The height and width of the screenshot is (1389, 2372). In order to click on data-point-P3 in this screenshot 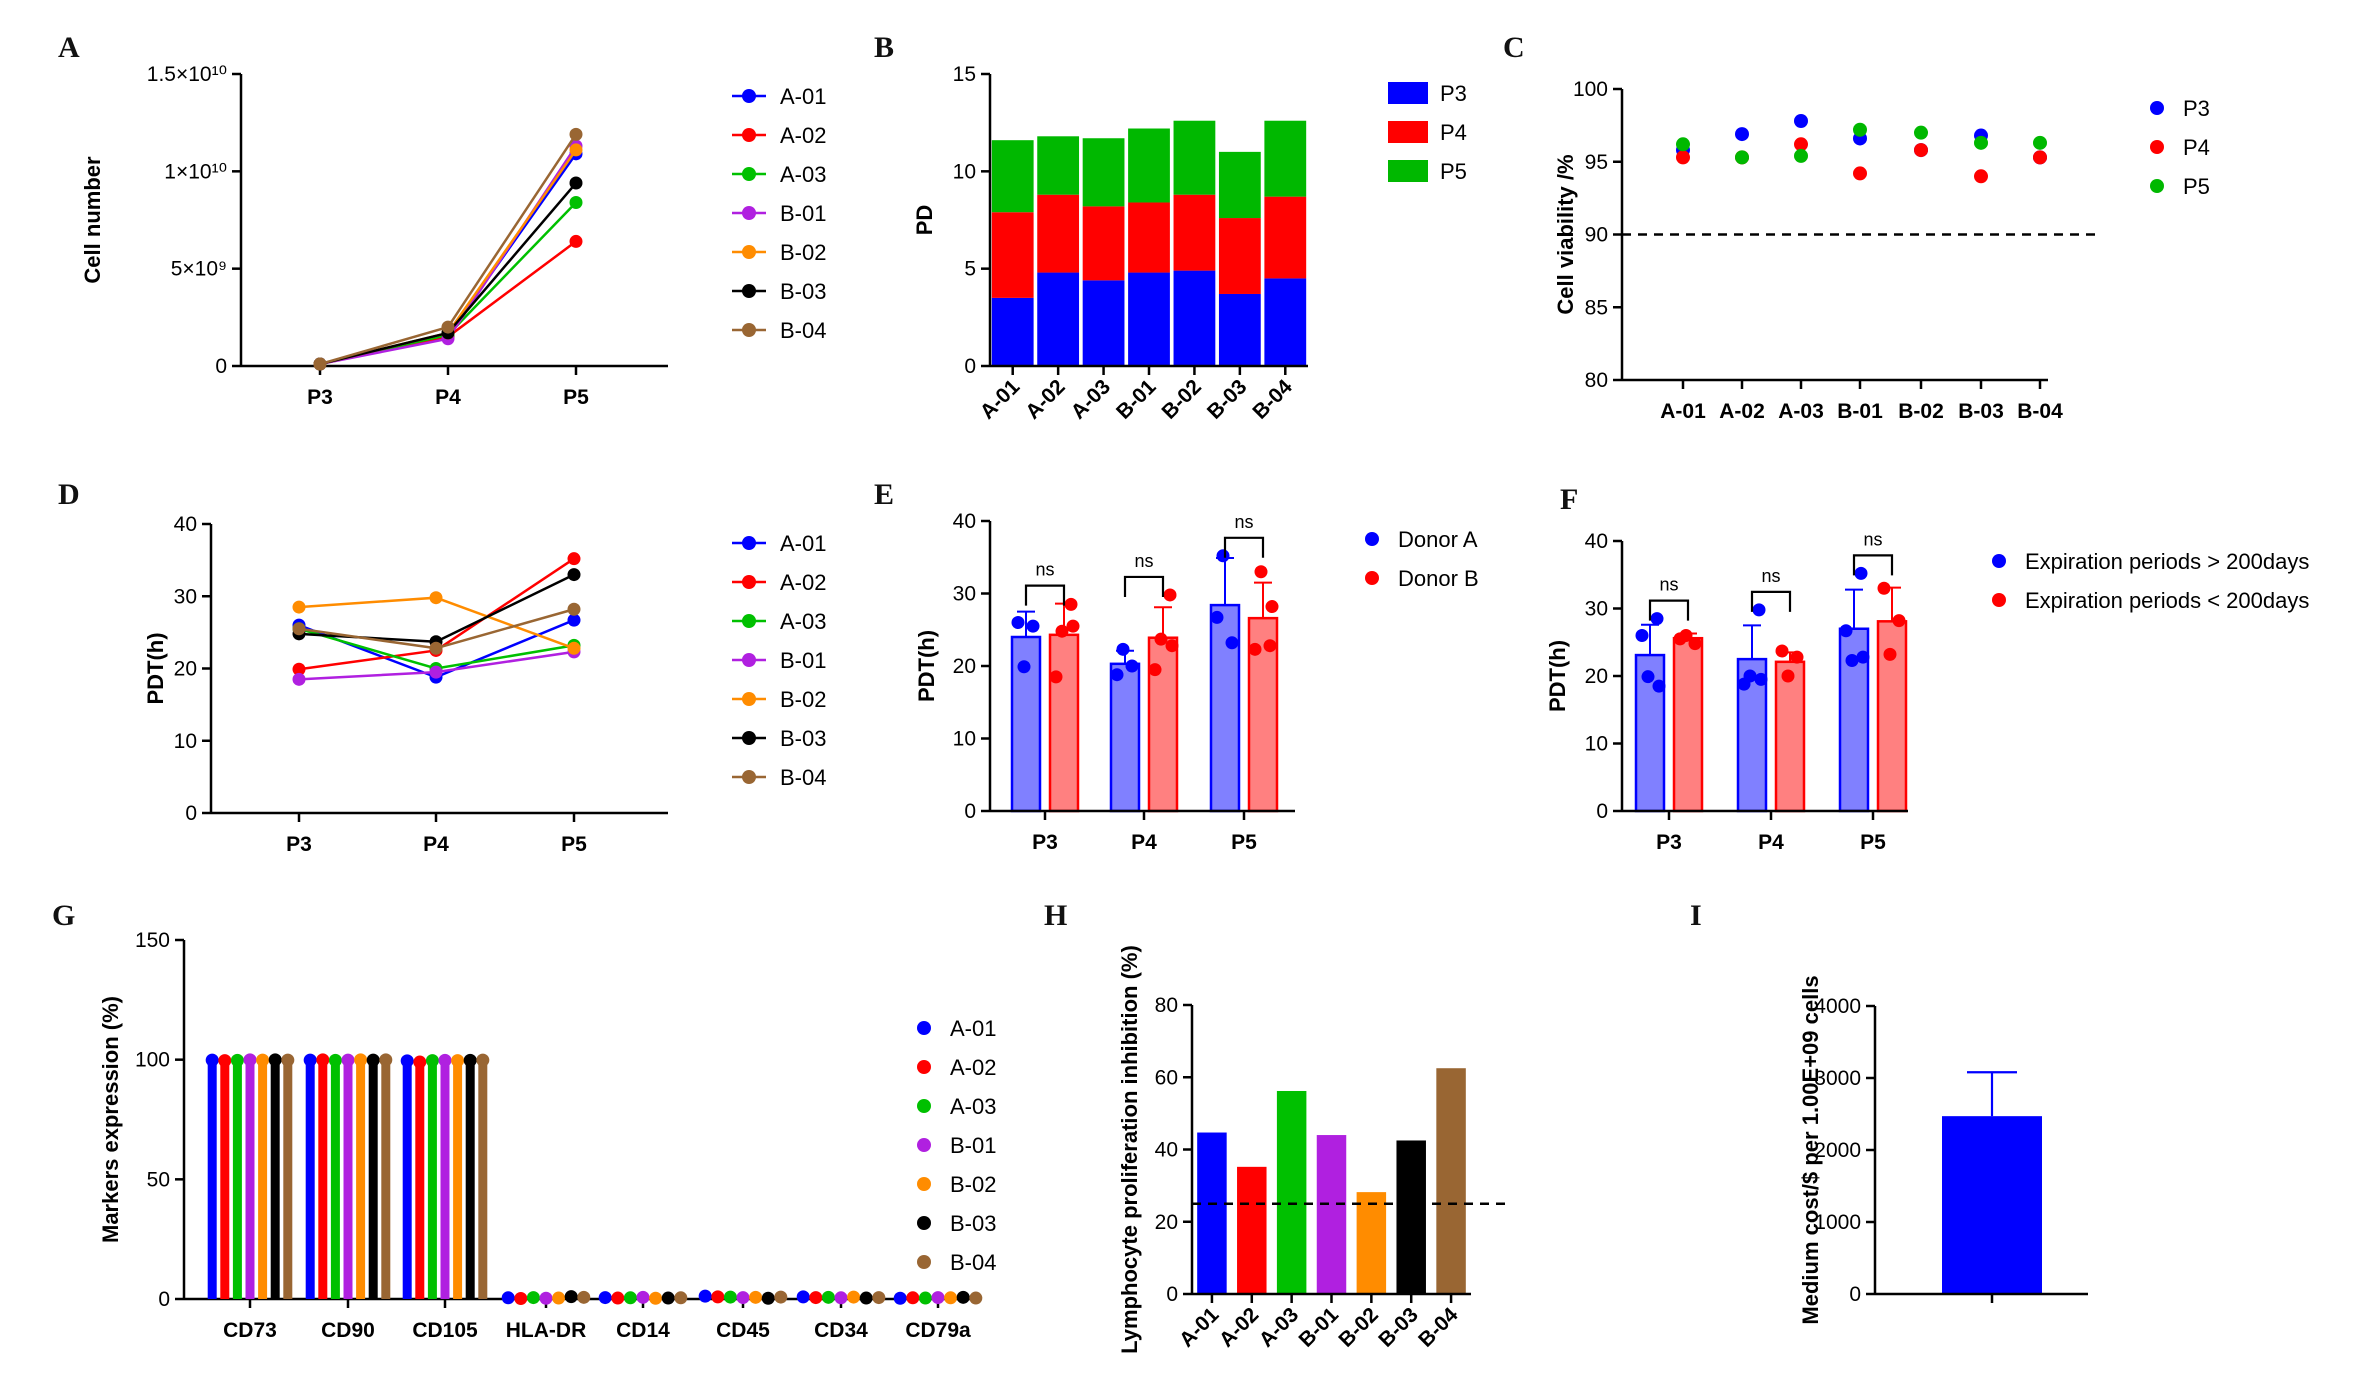, I will do `click(1801, 121)`.